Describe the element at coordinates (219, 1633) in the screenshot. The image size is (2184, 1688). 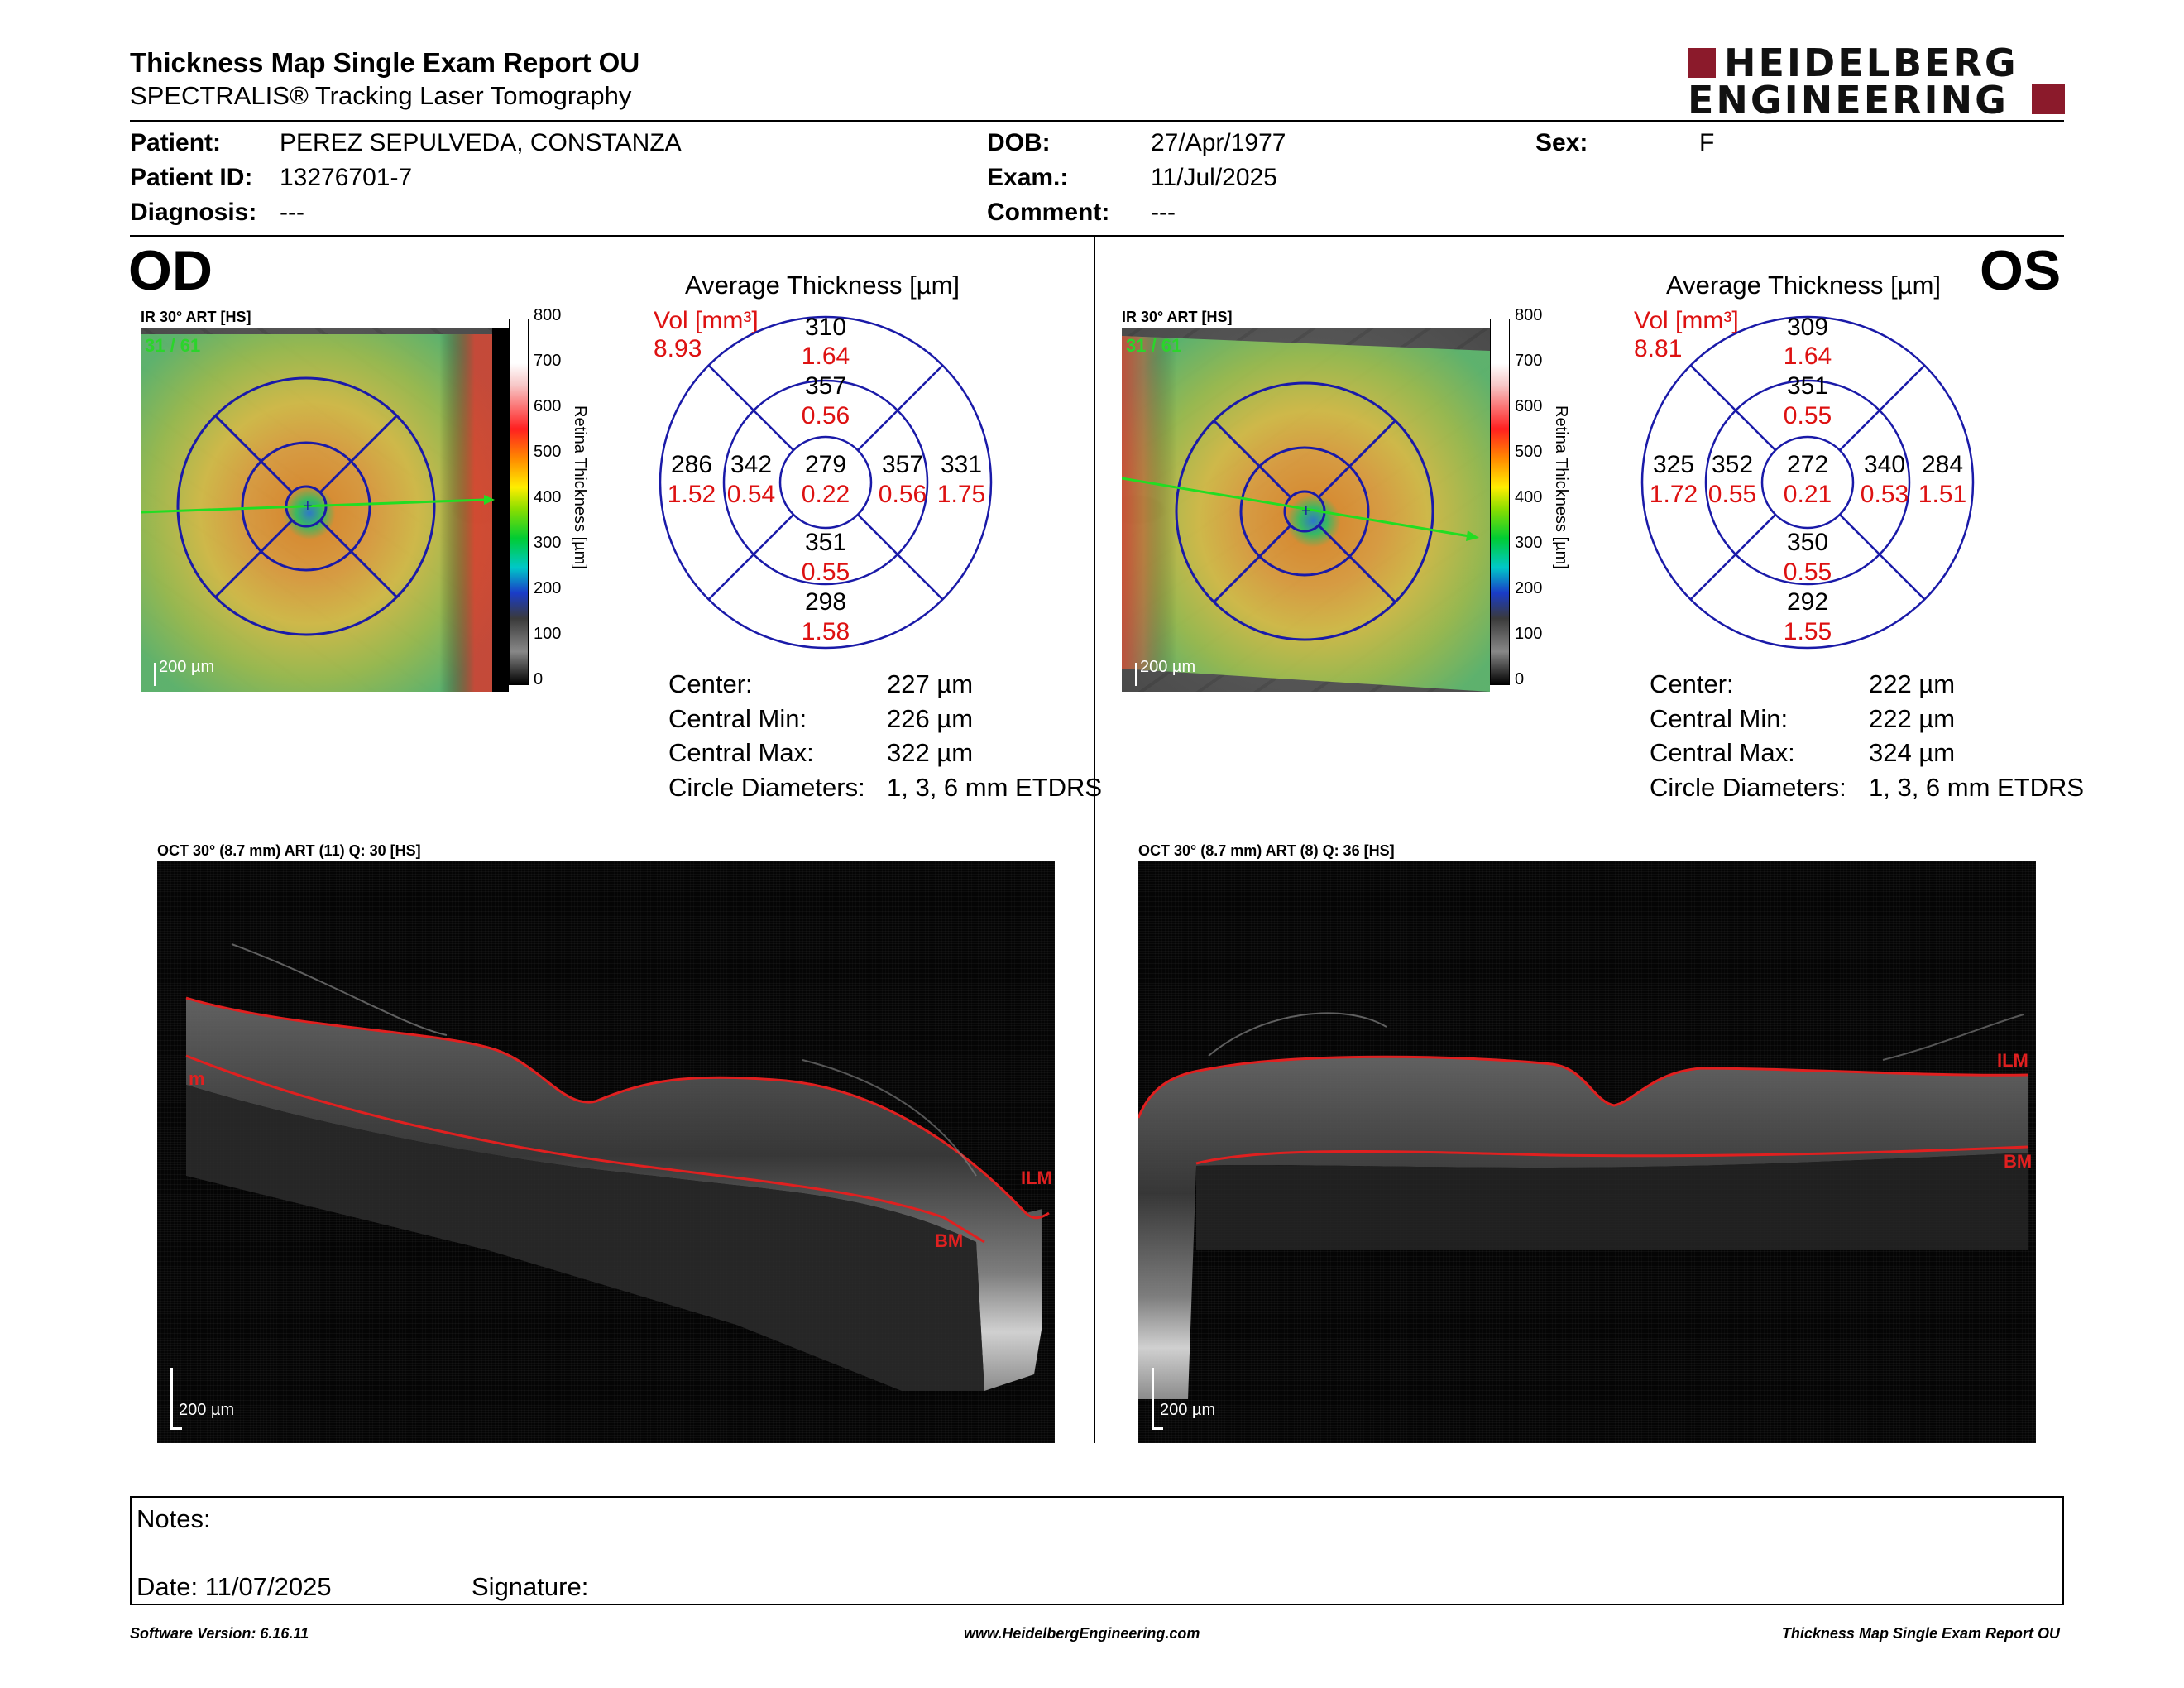
I see `software-version: Software Version: 6.16.11` at that location.